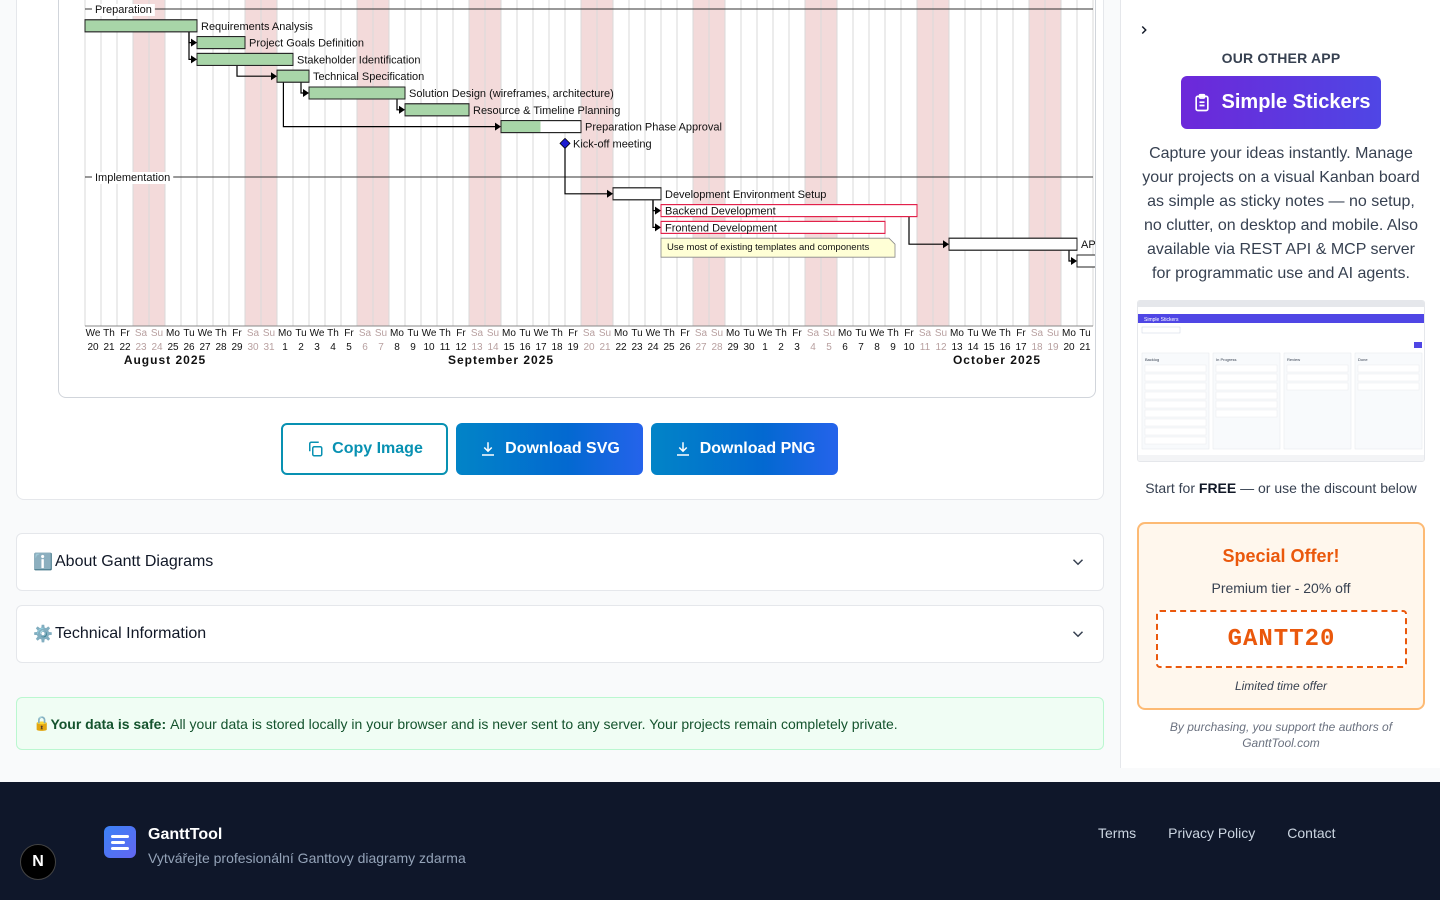 This screenshot has width=1440, height=900. I want to click on copy-image-button: Copy Image, so click(364, 449).